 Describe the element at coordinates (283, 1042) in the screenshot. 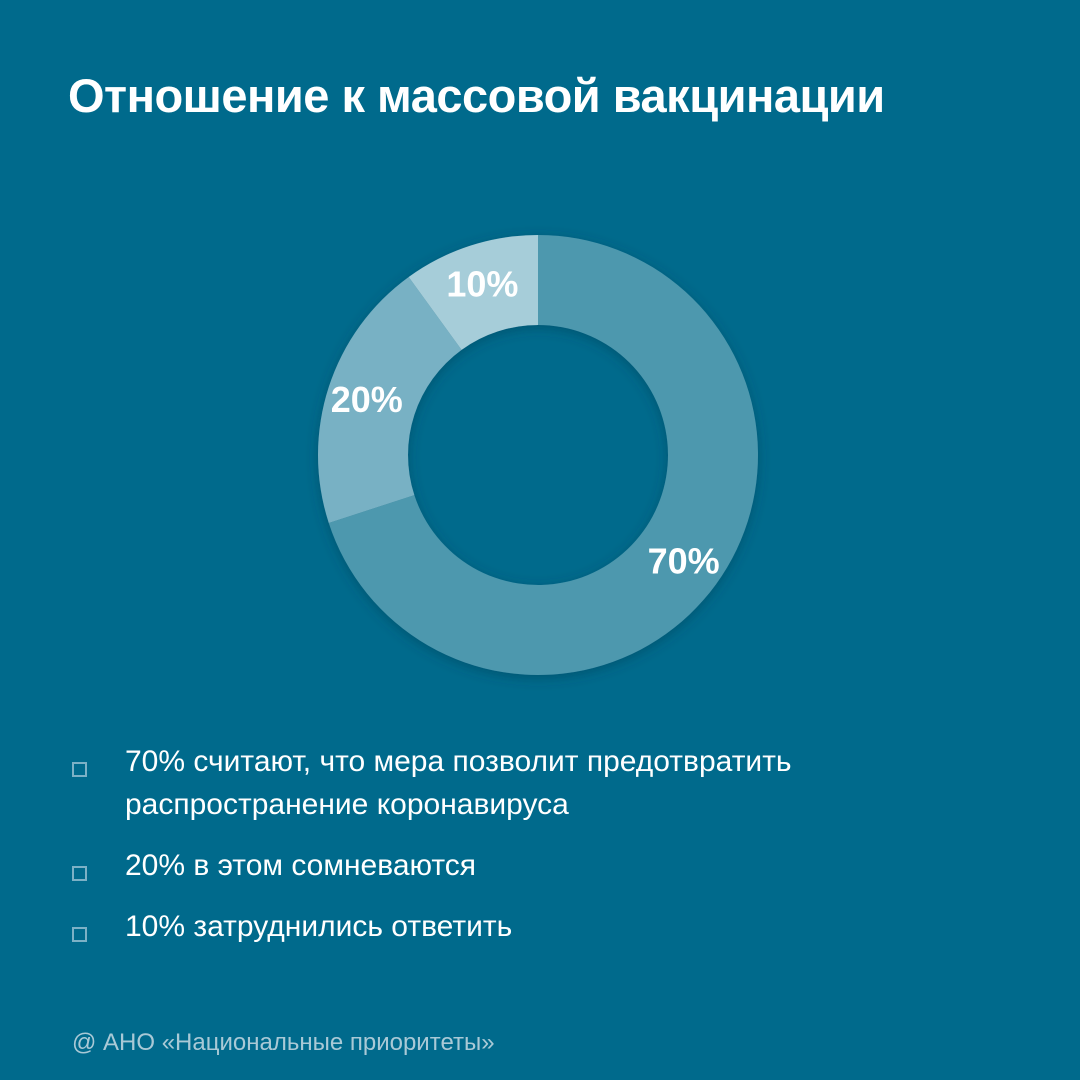

I see `footer-credit: @ АНО «Национальные приоритеты»` at that location.